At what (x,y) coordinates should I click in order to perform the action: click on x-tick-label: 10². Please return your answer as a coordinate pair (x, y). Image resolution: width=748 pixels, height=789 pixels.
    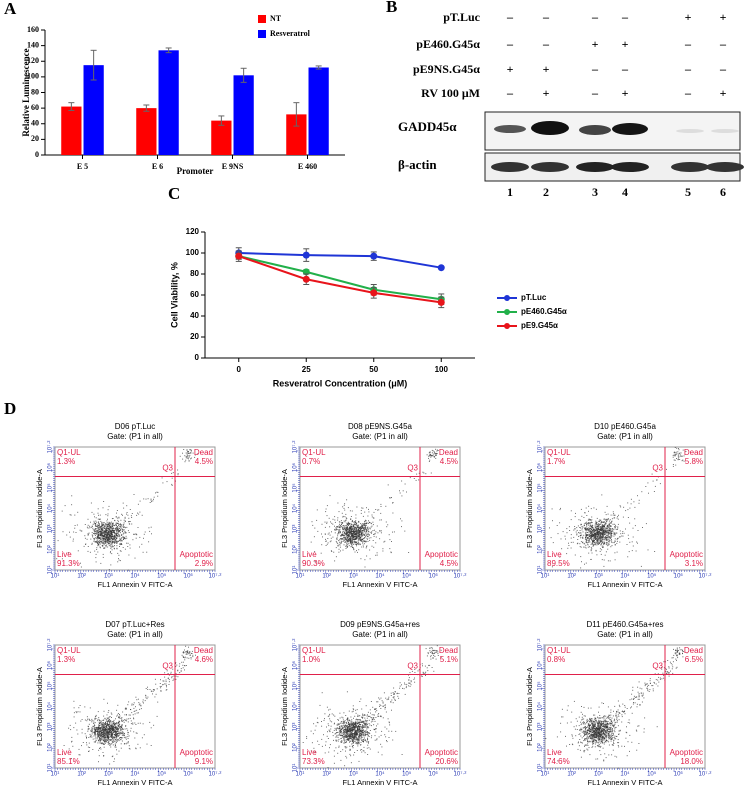
    Looking at the image, I should click on (326, 577).